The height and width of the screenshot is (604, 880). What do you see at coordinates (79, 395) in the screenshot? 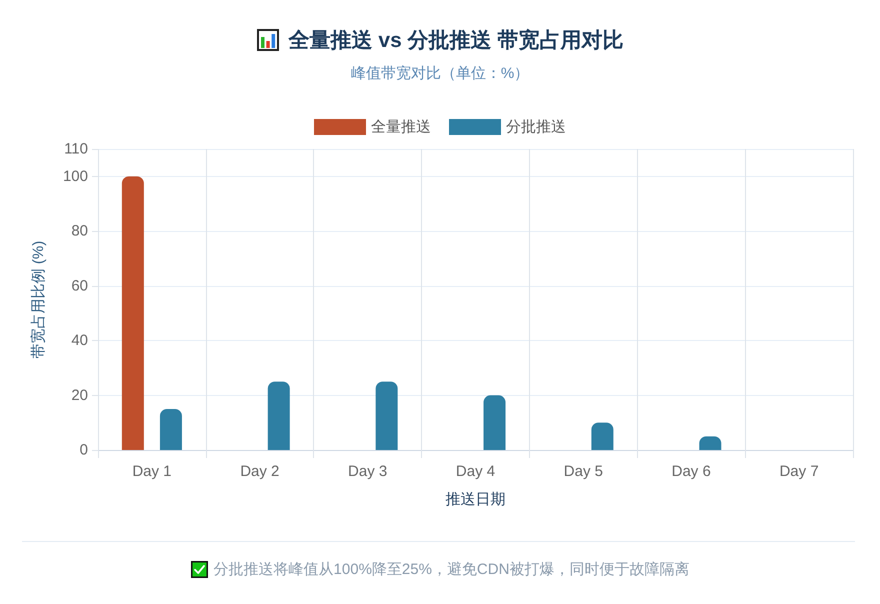
I see `y-tick-label: 20` at bounding box center [79, 395].